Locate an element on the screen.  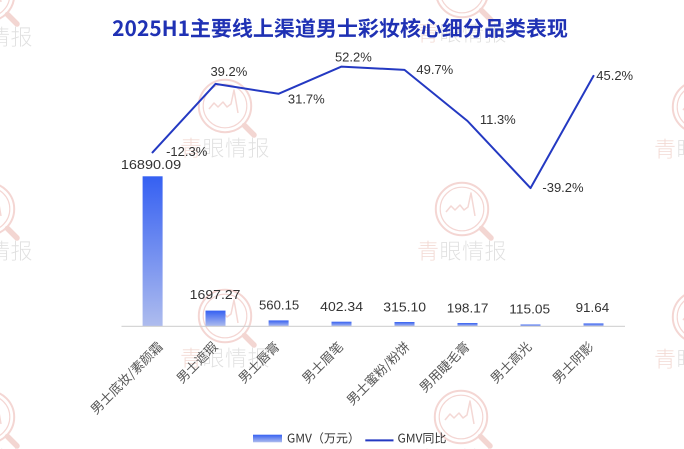
svg-text: 52.2% is located at coordinates (353, 57).